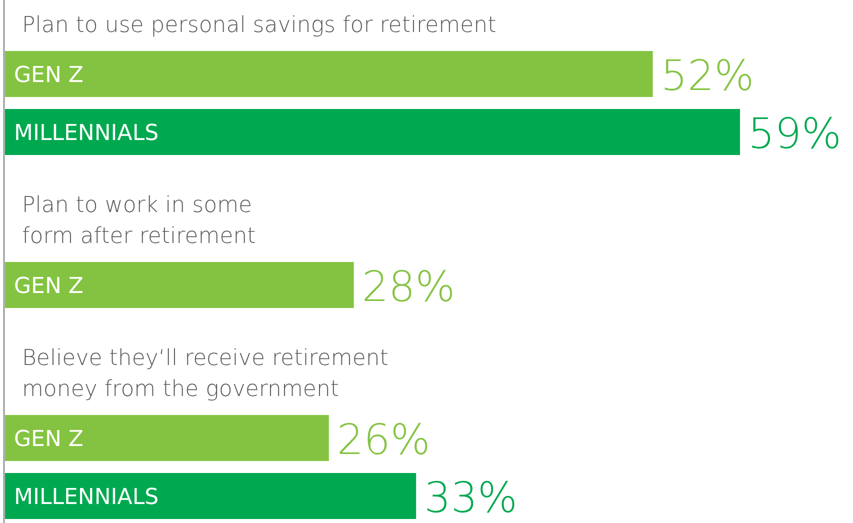 Image resolution: width=853 pixels, height=523 pixels. I want to click on data-label: 28%, so click(409, 286).